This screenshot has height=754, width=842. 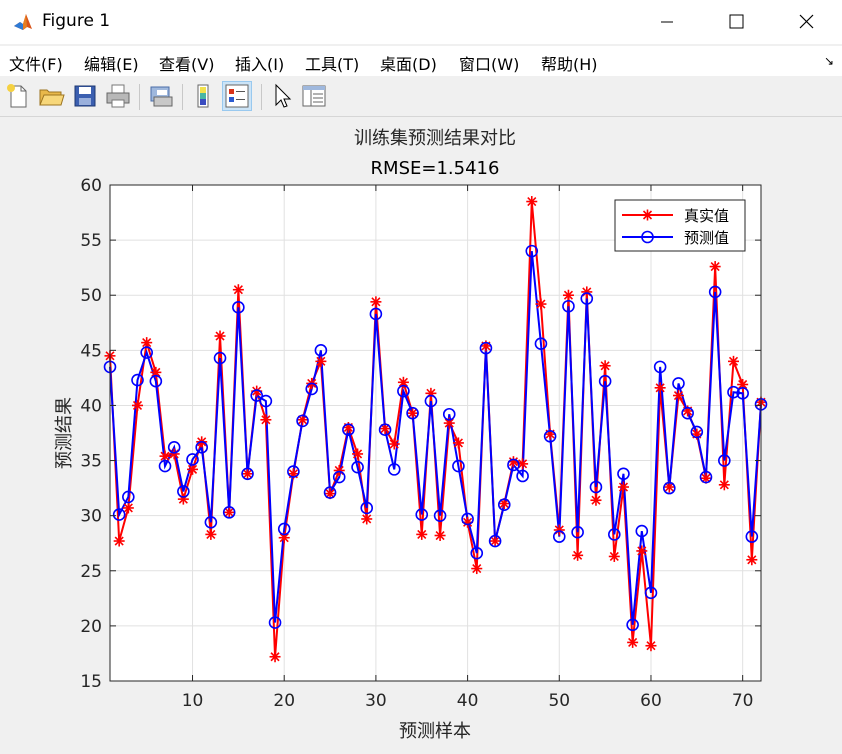 What do you see at coordinates (807, 22) in the screenshot?
I see `close-button` at bounding box center [807, 22].